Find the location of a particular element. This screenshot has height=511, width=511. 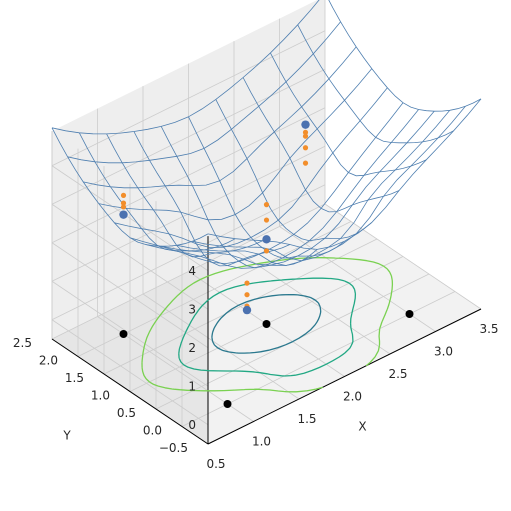

z-tick-label: 3 is located at coordinates (192, 309).